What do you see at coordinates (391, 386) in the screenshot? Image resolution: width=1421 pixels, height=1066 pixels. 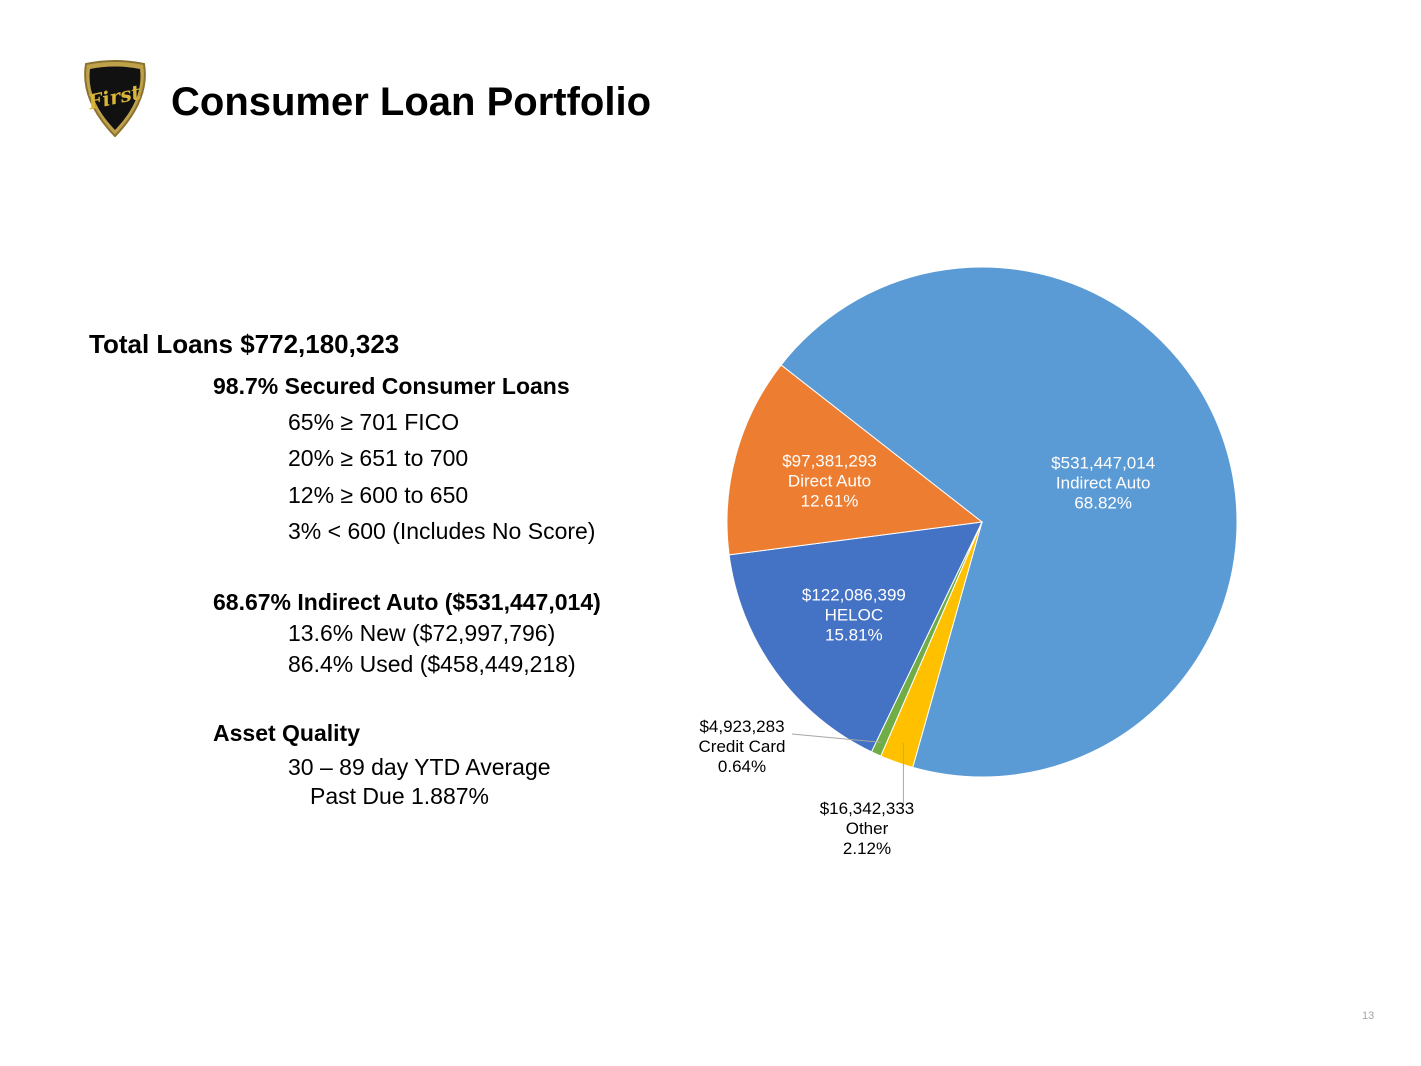 I see `secured-loans-heading: 98.7% Secured Consumer Loans` at bounding box center [391, 386].